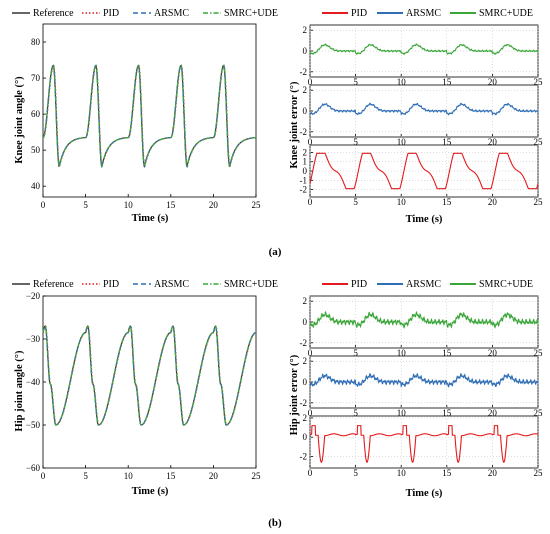  What do you see at coordinates (424, 171) in the screenshot?
I see `knee-error-series-pid` at bounding box center [424, 171].